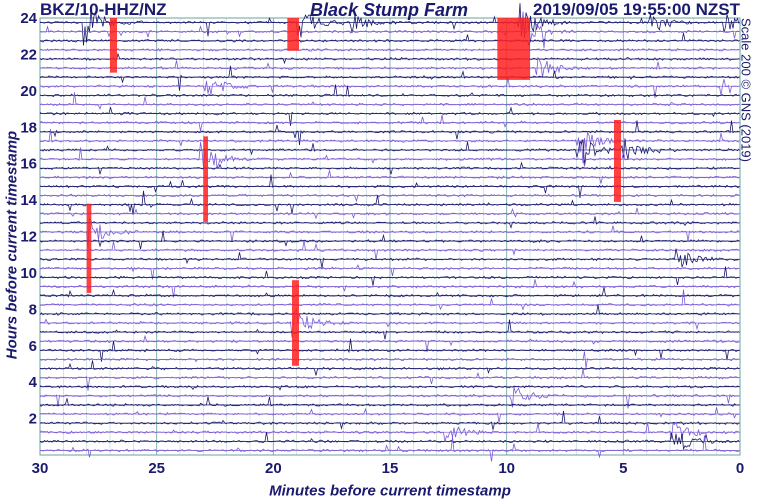  What do you see at coordinates (28, 164) in the screenshot?
I see `y-tick-label: 16` at bounding box center [28, 164].